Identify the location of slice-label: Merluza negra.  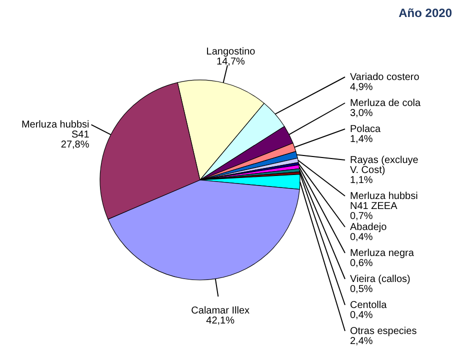
(382, 253).